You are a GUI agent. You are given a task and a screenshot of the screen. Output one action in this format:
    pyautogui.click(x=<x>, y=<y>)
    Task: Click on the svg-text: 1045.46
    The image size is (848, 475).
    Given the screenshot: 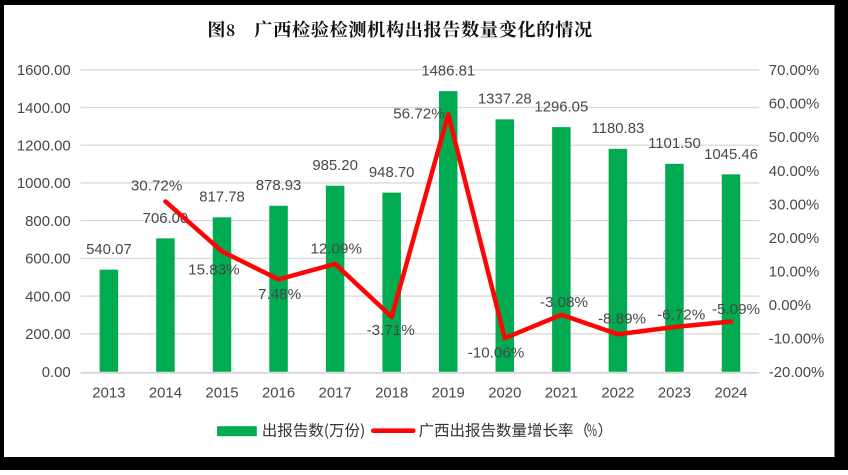 What is the action you would take?
    pyautogui.click(x=731, y=155)
    